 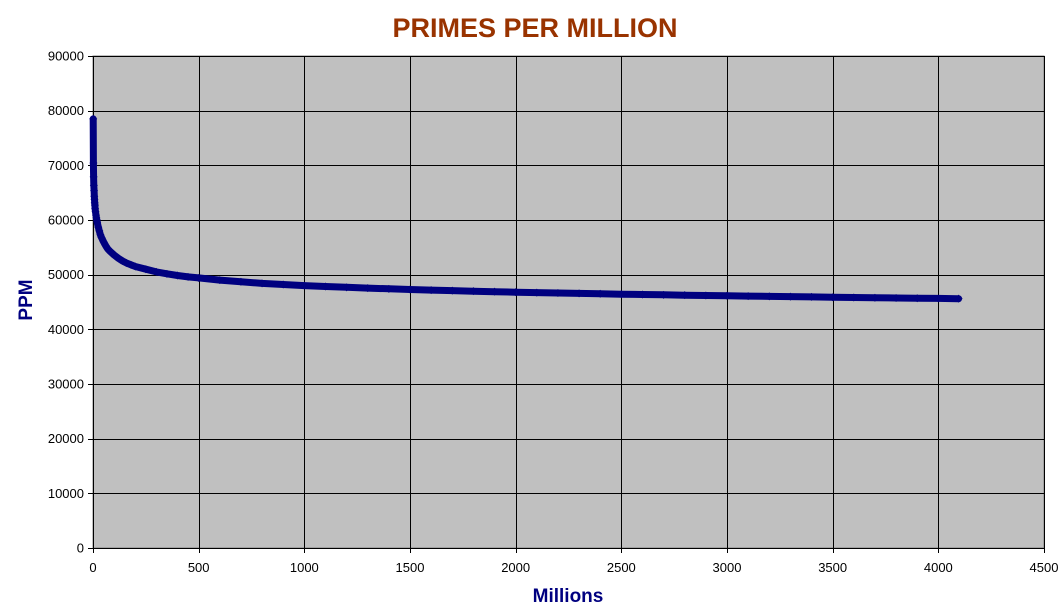 What do you see at coordinates (66, 165) in the screenshot?
I see `y-tick-label: 70000` at bounding box center [66, 165].